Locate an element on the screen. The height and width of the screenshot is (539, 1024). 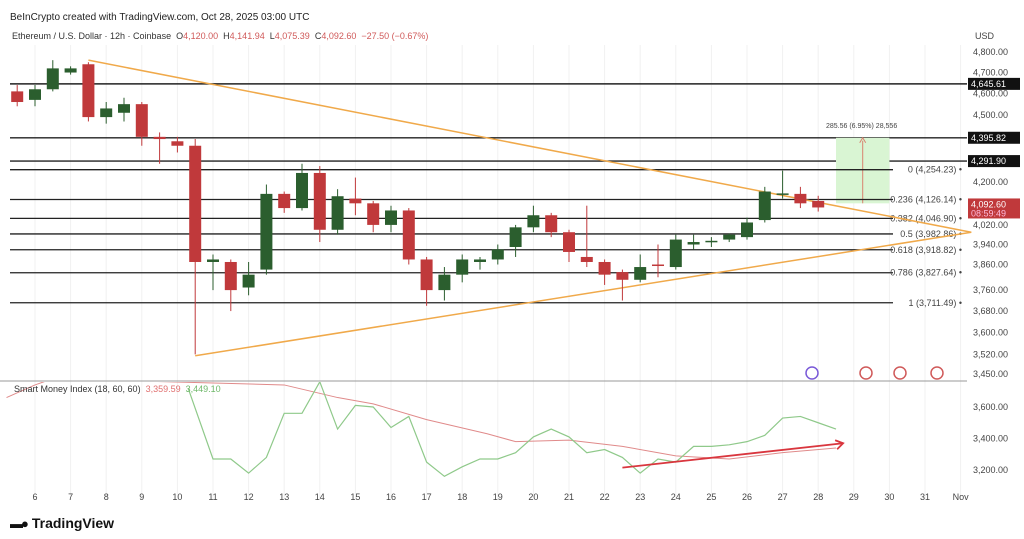
x-tick-label: 27 is located at coordinates (783, 497).